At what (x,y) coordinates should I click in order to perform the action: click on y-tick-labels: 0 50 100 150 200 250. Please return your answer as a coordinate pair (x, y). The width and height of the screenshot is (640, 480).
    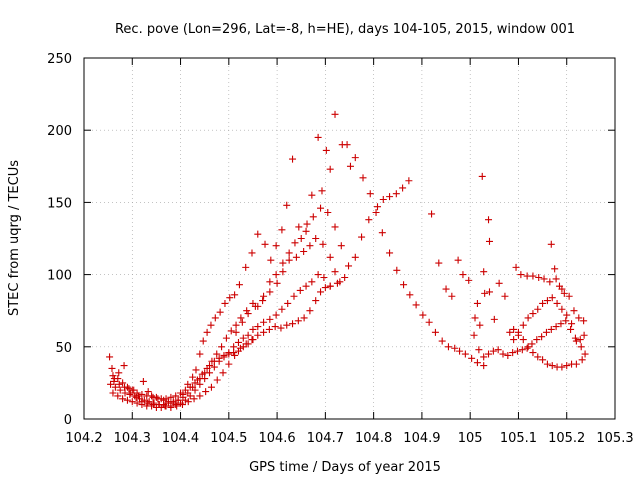
    Looking at the image, I should click on (59, 240).